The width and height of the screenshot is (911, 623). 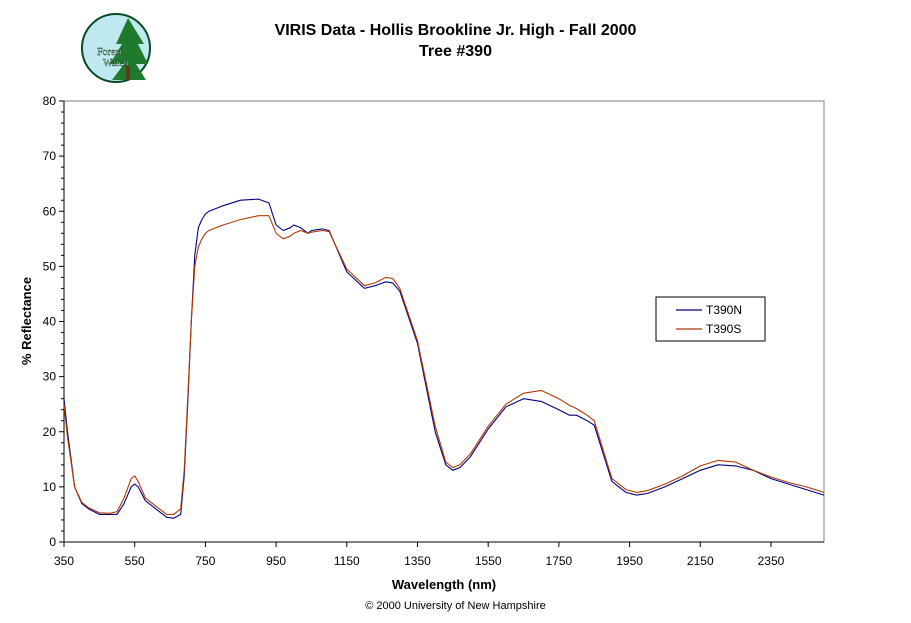 I want to click on y-axis-label: % Reflectance, so click(x=26, y=321).